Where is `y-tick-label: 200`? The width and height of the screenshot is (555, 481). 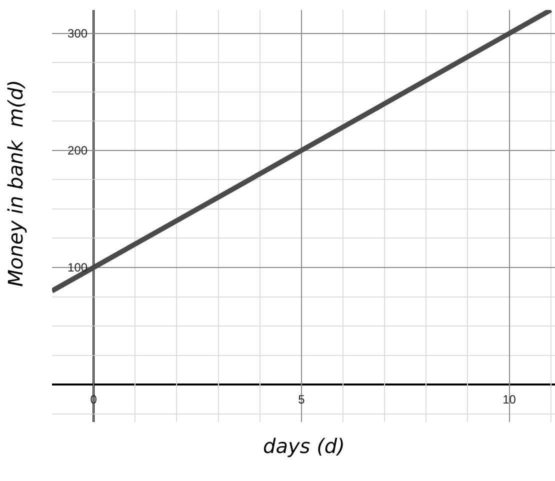 y-tick-label: 200 is located at coordinates (78, 151).